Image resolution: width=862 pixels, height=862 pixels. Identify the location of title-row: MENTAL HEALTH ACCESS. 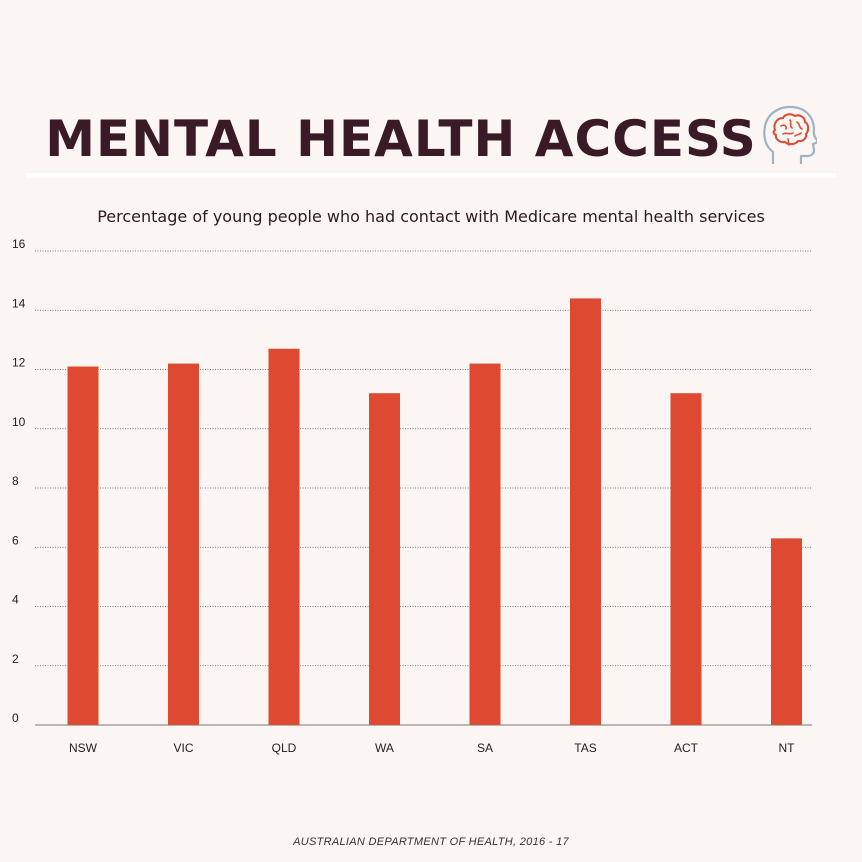
(431, 139).